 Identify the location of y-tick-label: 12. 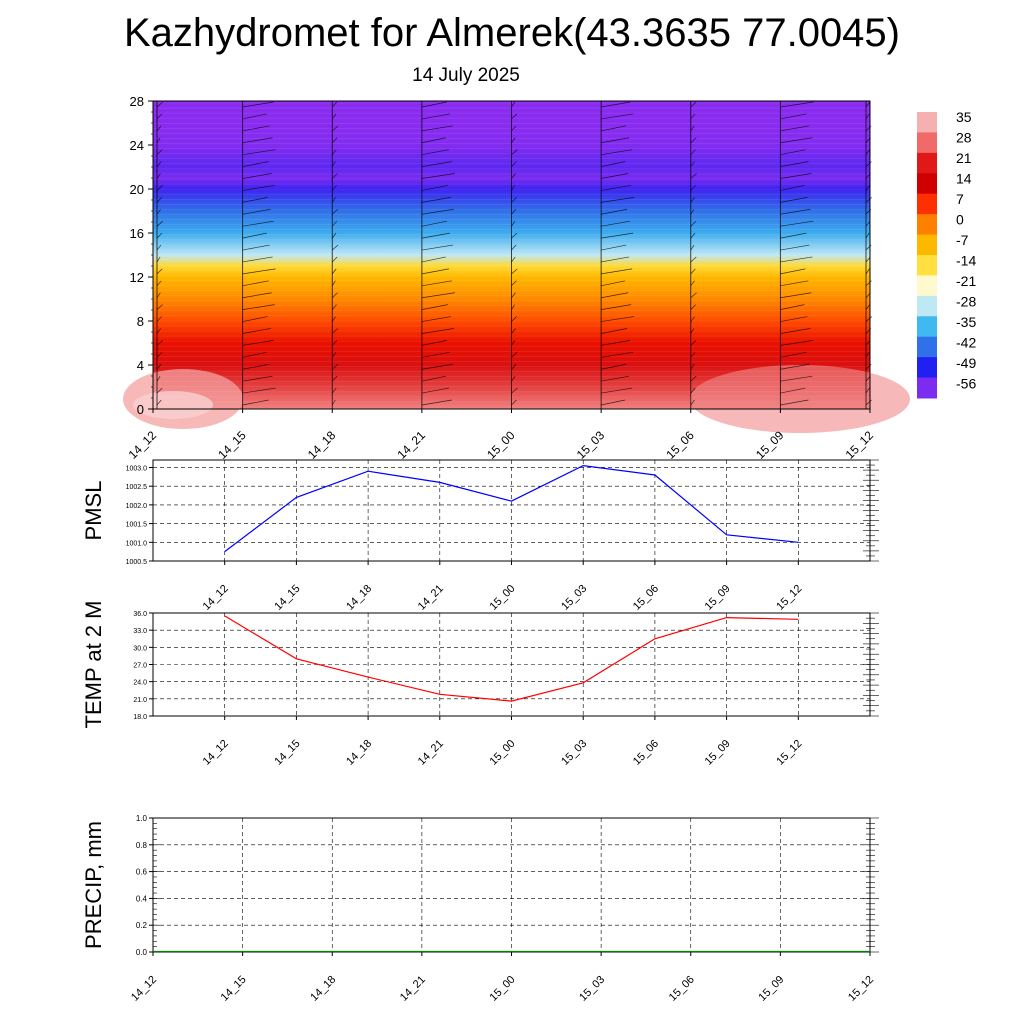
(137, 277).